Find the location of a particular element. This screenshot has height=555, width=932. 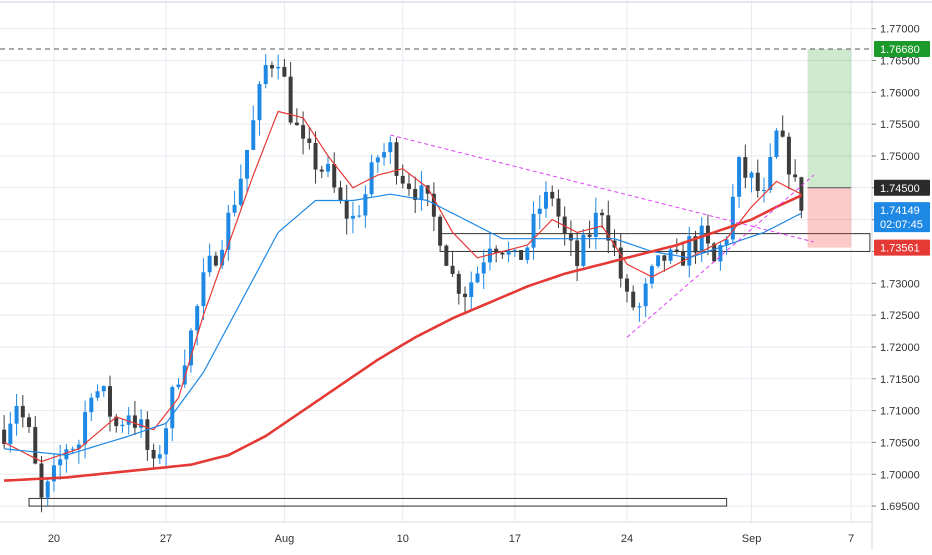

price-label-text: 1.73561 is located at coordinates (900, 249).